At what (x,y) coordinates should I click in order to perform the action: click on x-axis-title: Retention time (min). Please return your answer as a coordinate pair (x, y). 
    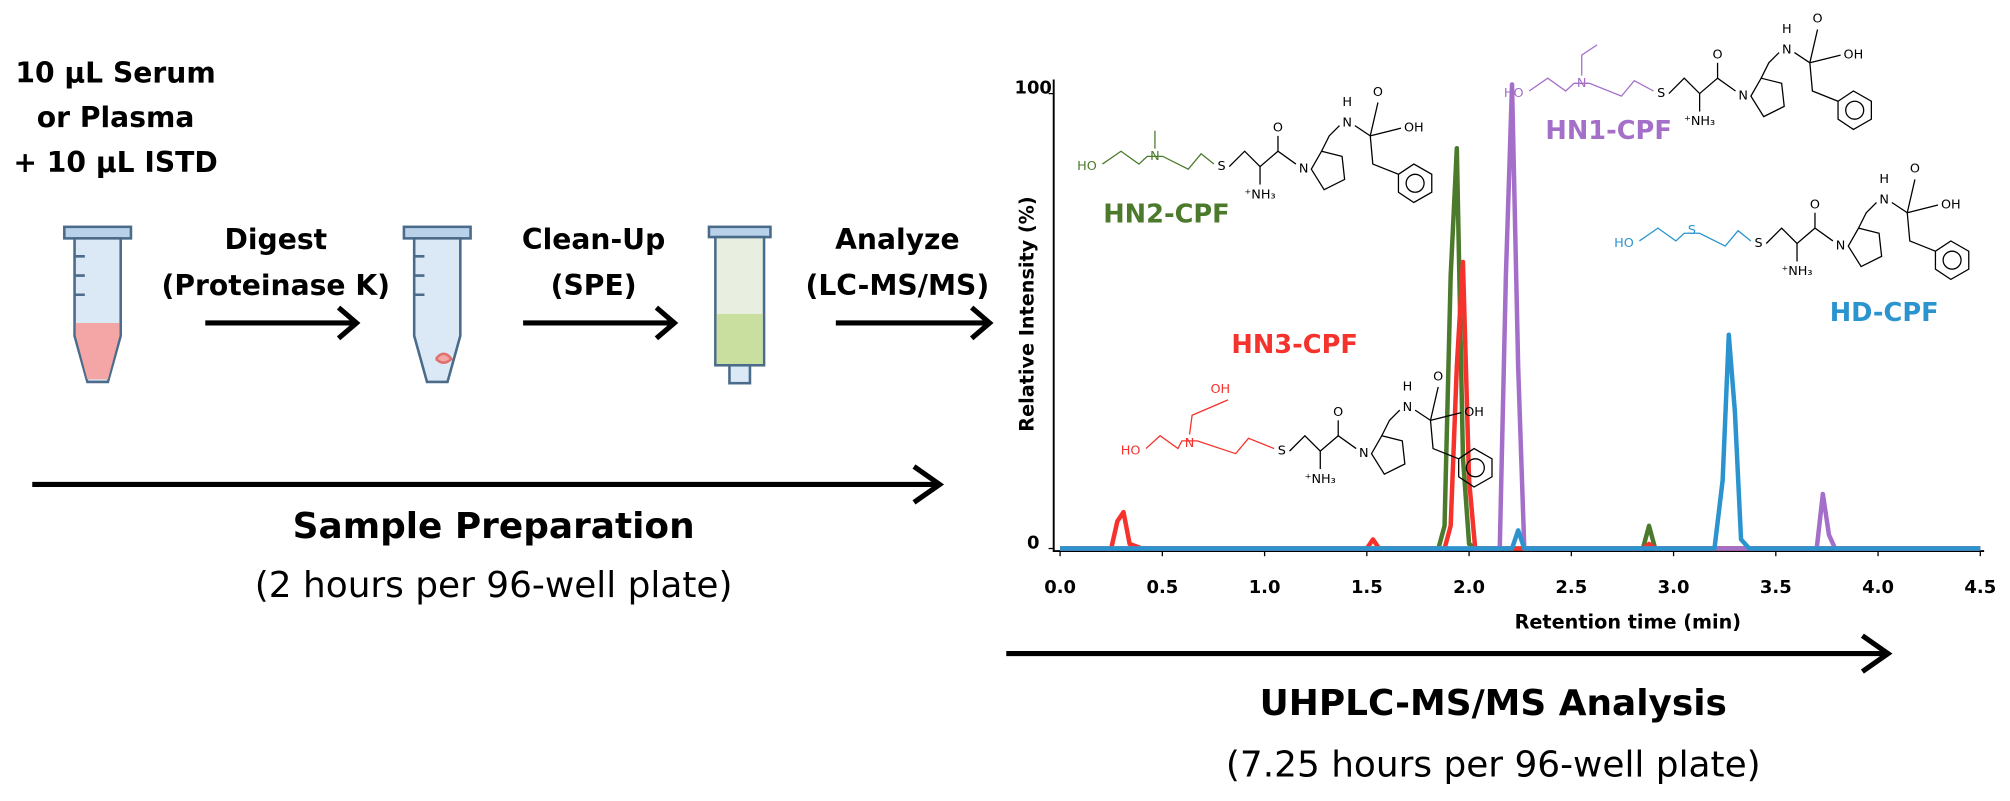
    Looking at the image, I should click on (1628, 621).